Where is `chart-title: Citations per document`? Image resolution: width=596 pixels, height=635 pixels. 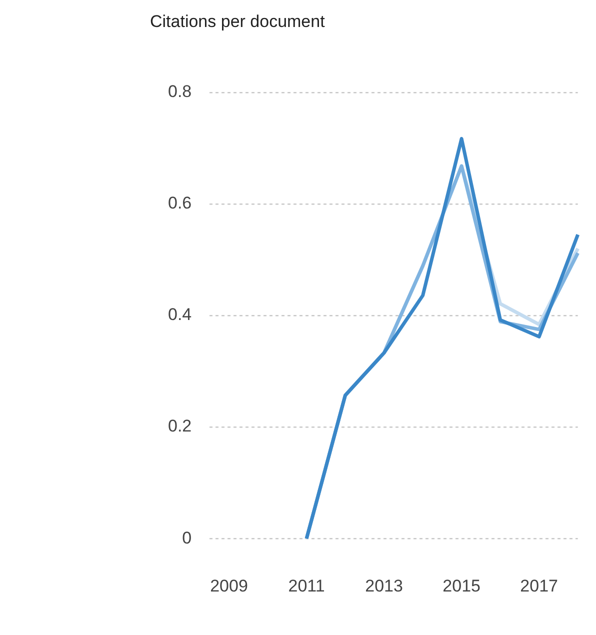
chart-title: Citations per document is located at coordinates (238, 21).